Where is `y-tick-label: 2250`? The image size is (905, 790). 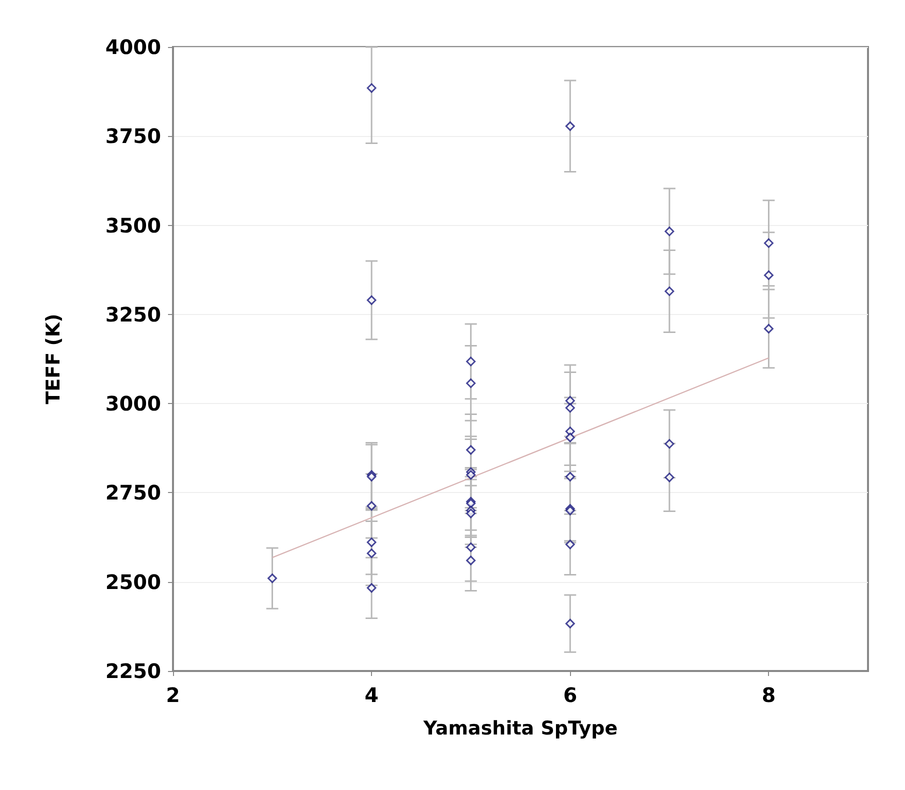
y-tick-label: 2250 is located at coordinates (133, 671).